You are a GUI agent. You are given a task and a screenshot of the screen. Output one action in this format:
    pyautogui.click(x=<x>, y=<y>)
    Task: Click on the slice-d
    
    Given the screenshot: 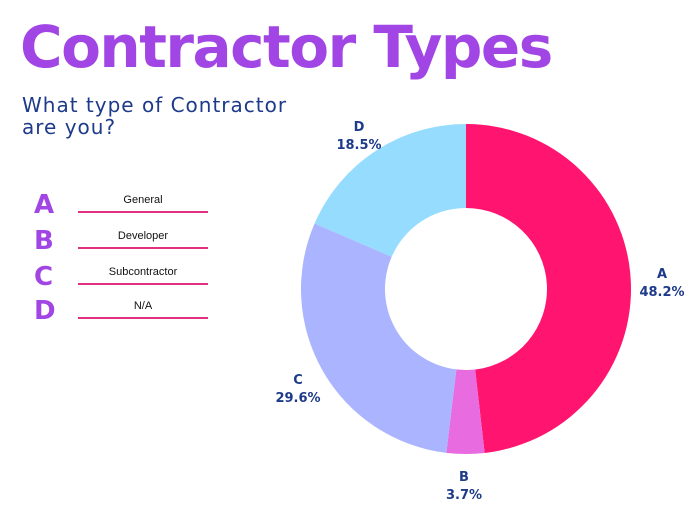 What is the action you would take?
    pyautogui.click(x=390, y=190)
    